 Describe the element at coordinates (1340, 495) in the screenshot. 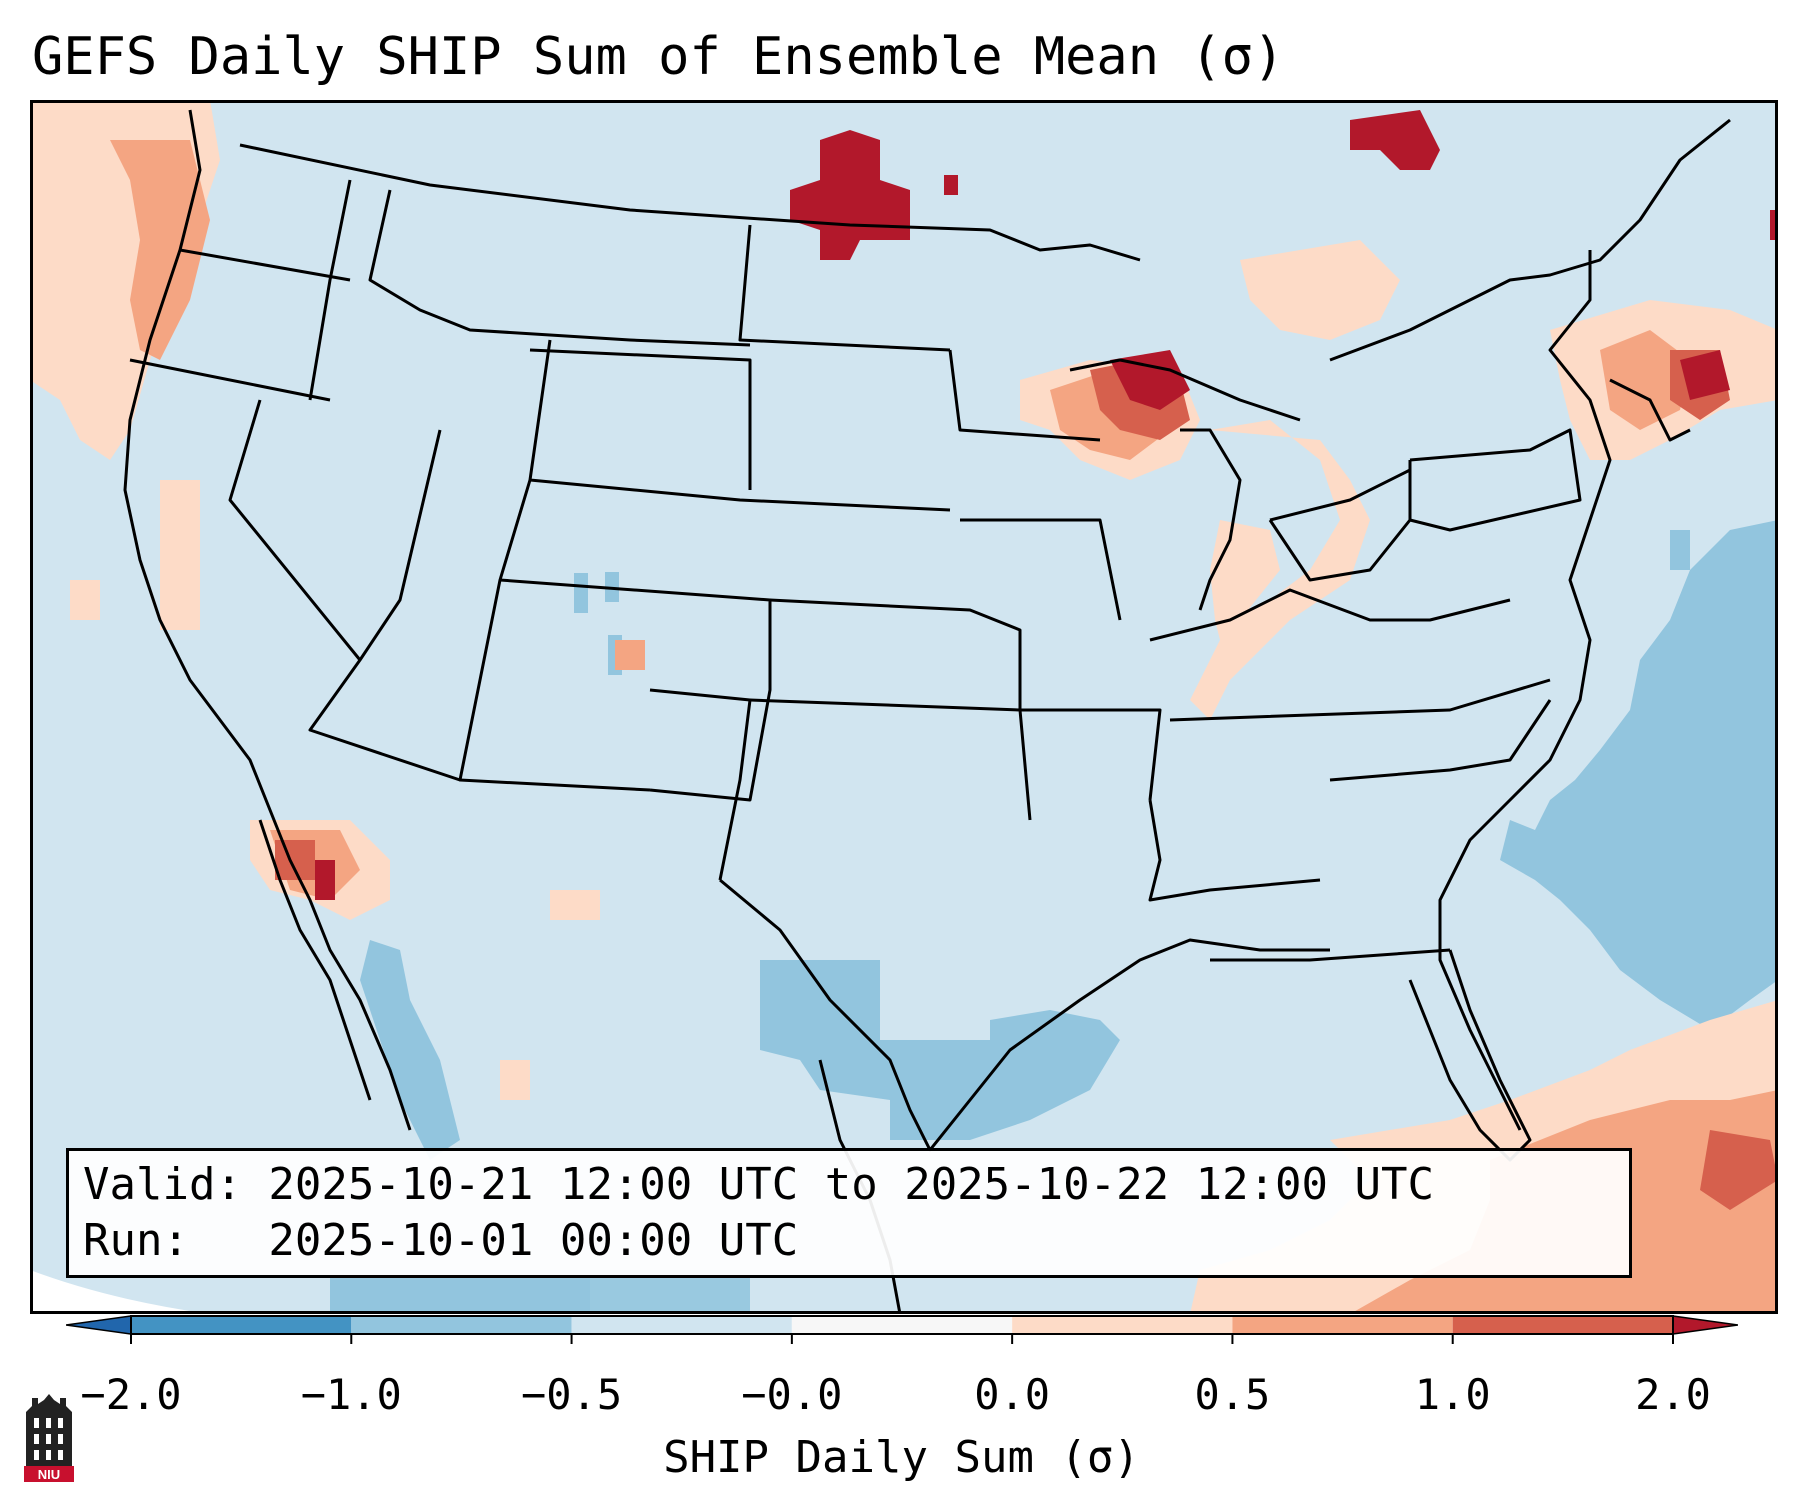

I see `great-lakes-erie` at that location.